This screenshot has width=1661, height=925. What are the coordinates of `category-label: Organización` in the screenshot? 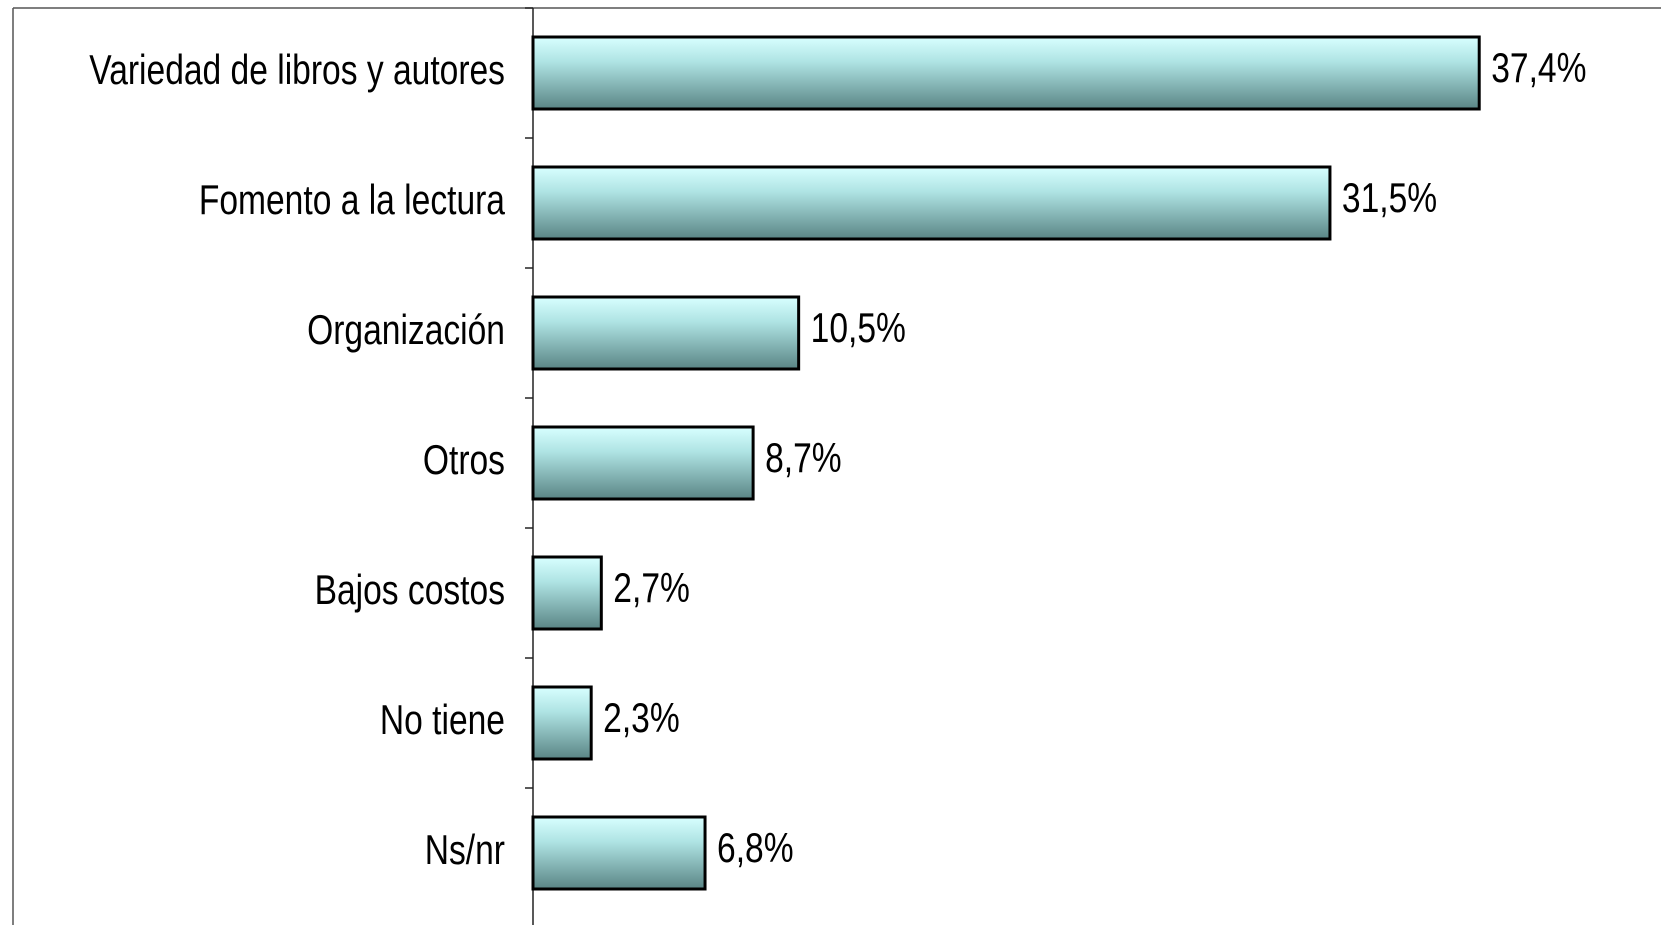 It's located at (406, 331).